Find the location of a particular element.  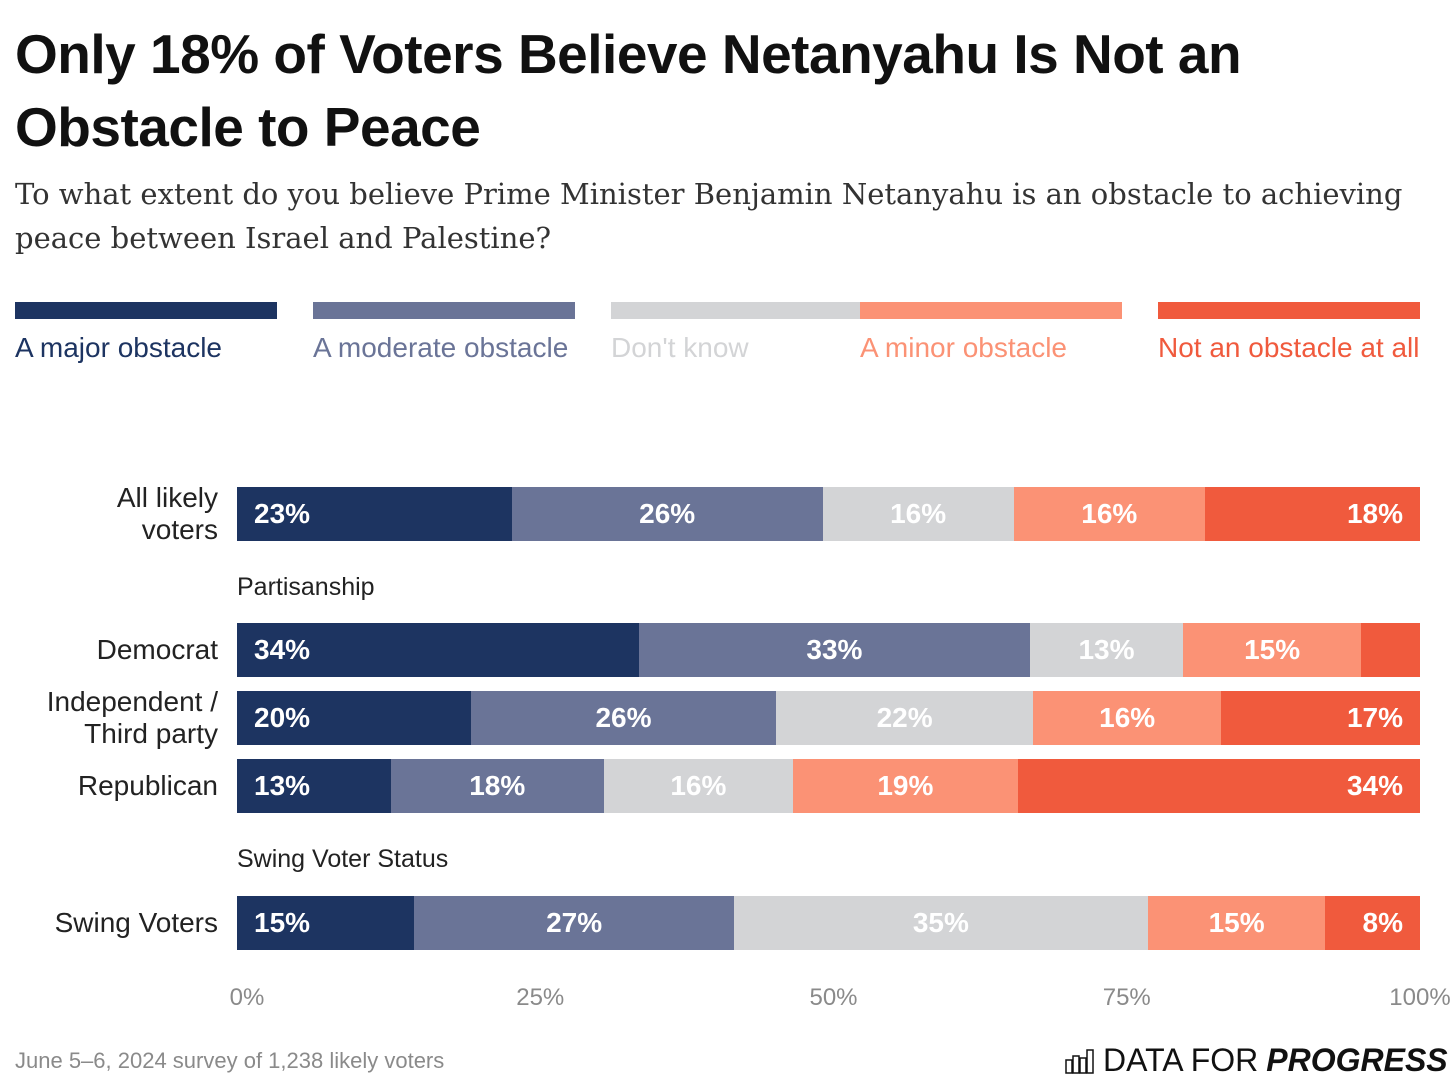

section-label-swing: Swing Voter Status is located at coordinates (343, 859).